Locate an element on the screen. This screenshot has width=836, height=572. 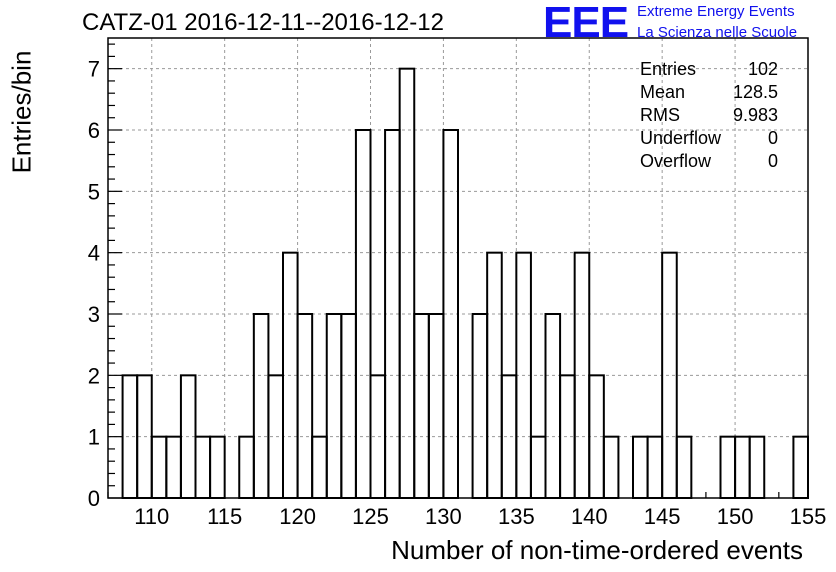
x-tick-label: 145 is located at coordinates (662, 516).